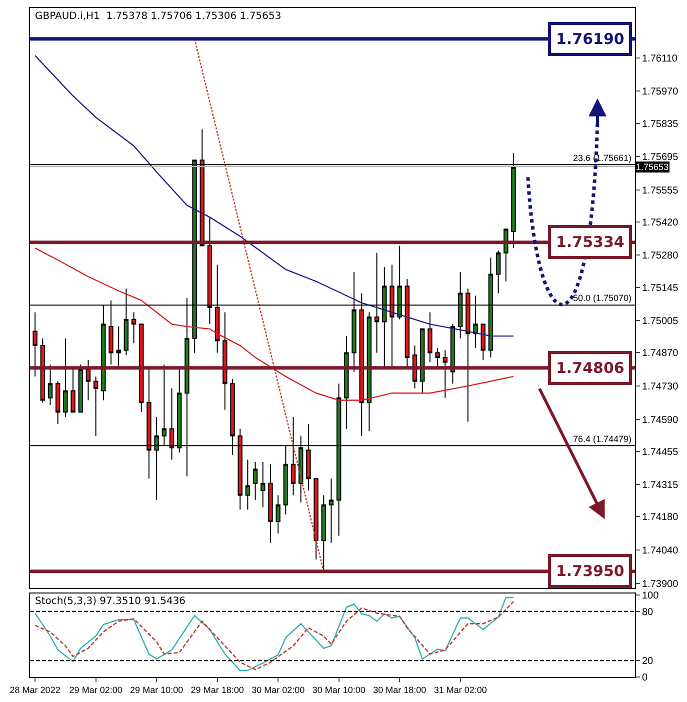  I want to click on chart-title: Stoch(5,3,3) 97.3510 91.5436, so click(110, 601).